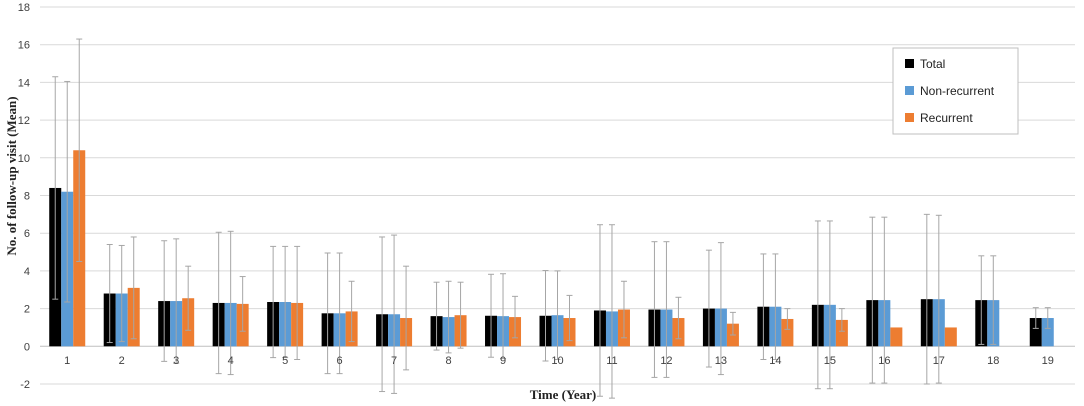  I want to click on y-axis-ticks: -2 0 2 4 6 8 10 12 14 16 18, so click(24, 196).